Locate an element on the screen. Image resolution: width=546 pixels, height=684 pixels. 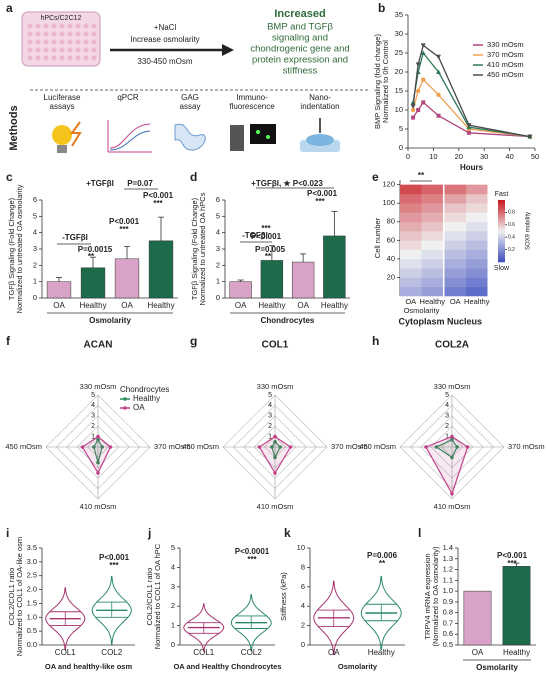
series-line is located at coordinates (471, 119).